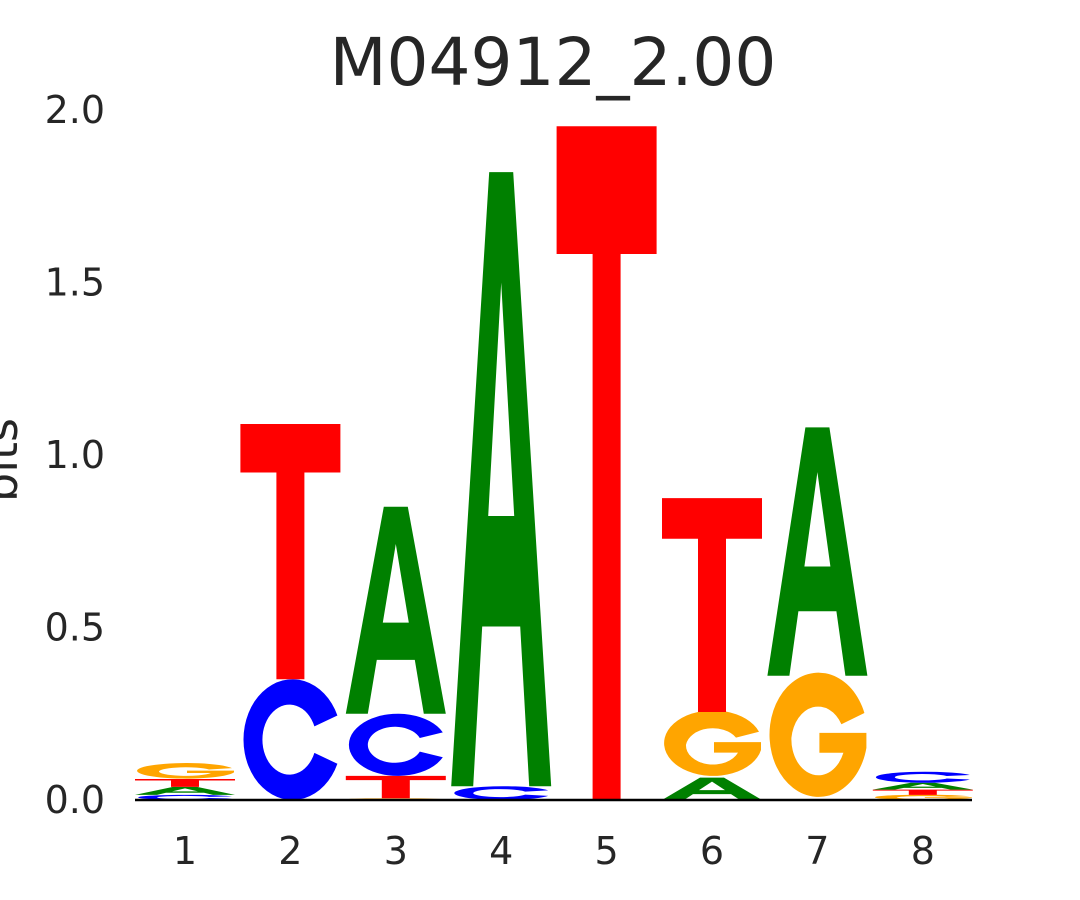 The height and width of the screenshot is (900, 1080). Describe the element at coordinates (501, 851) in the screenshot. I see `x-tick-label: 4` at that location.